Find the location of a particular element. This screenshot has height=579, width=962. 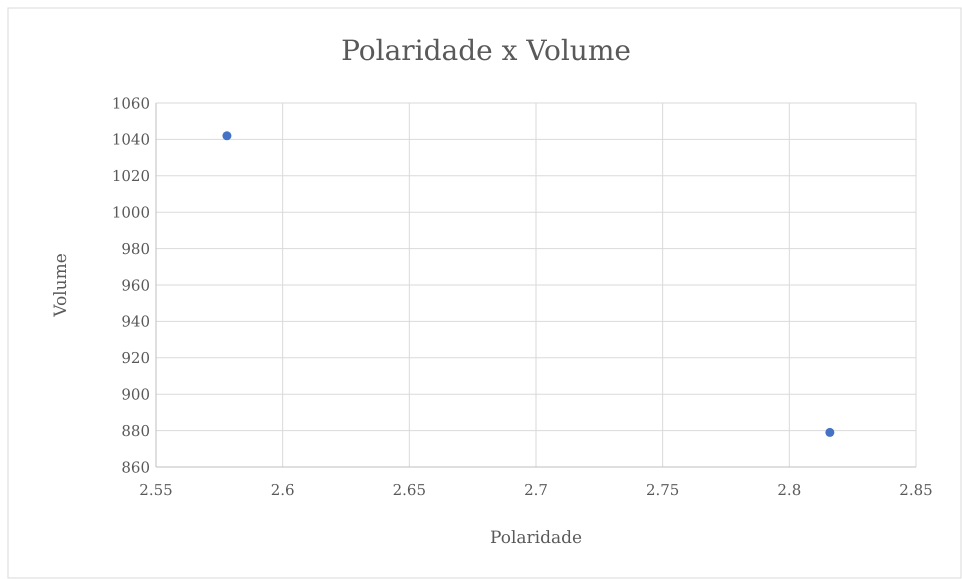

y-tick-label: 1060 is located at coordinates (131, 103).